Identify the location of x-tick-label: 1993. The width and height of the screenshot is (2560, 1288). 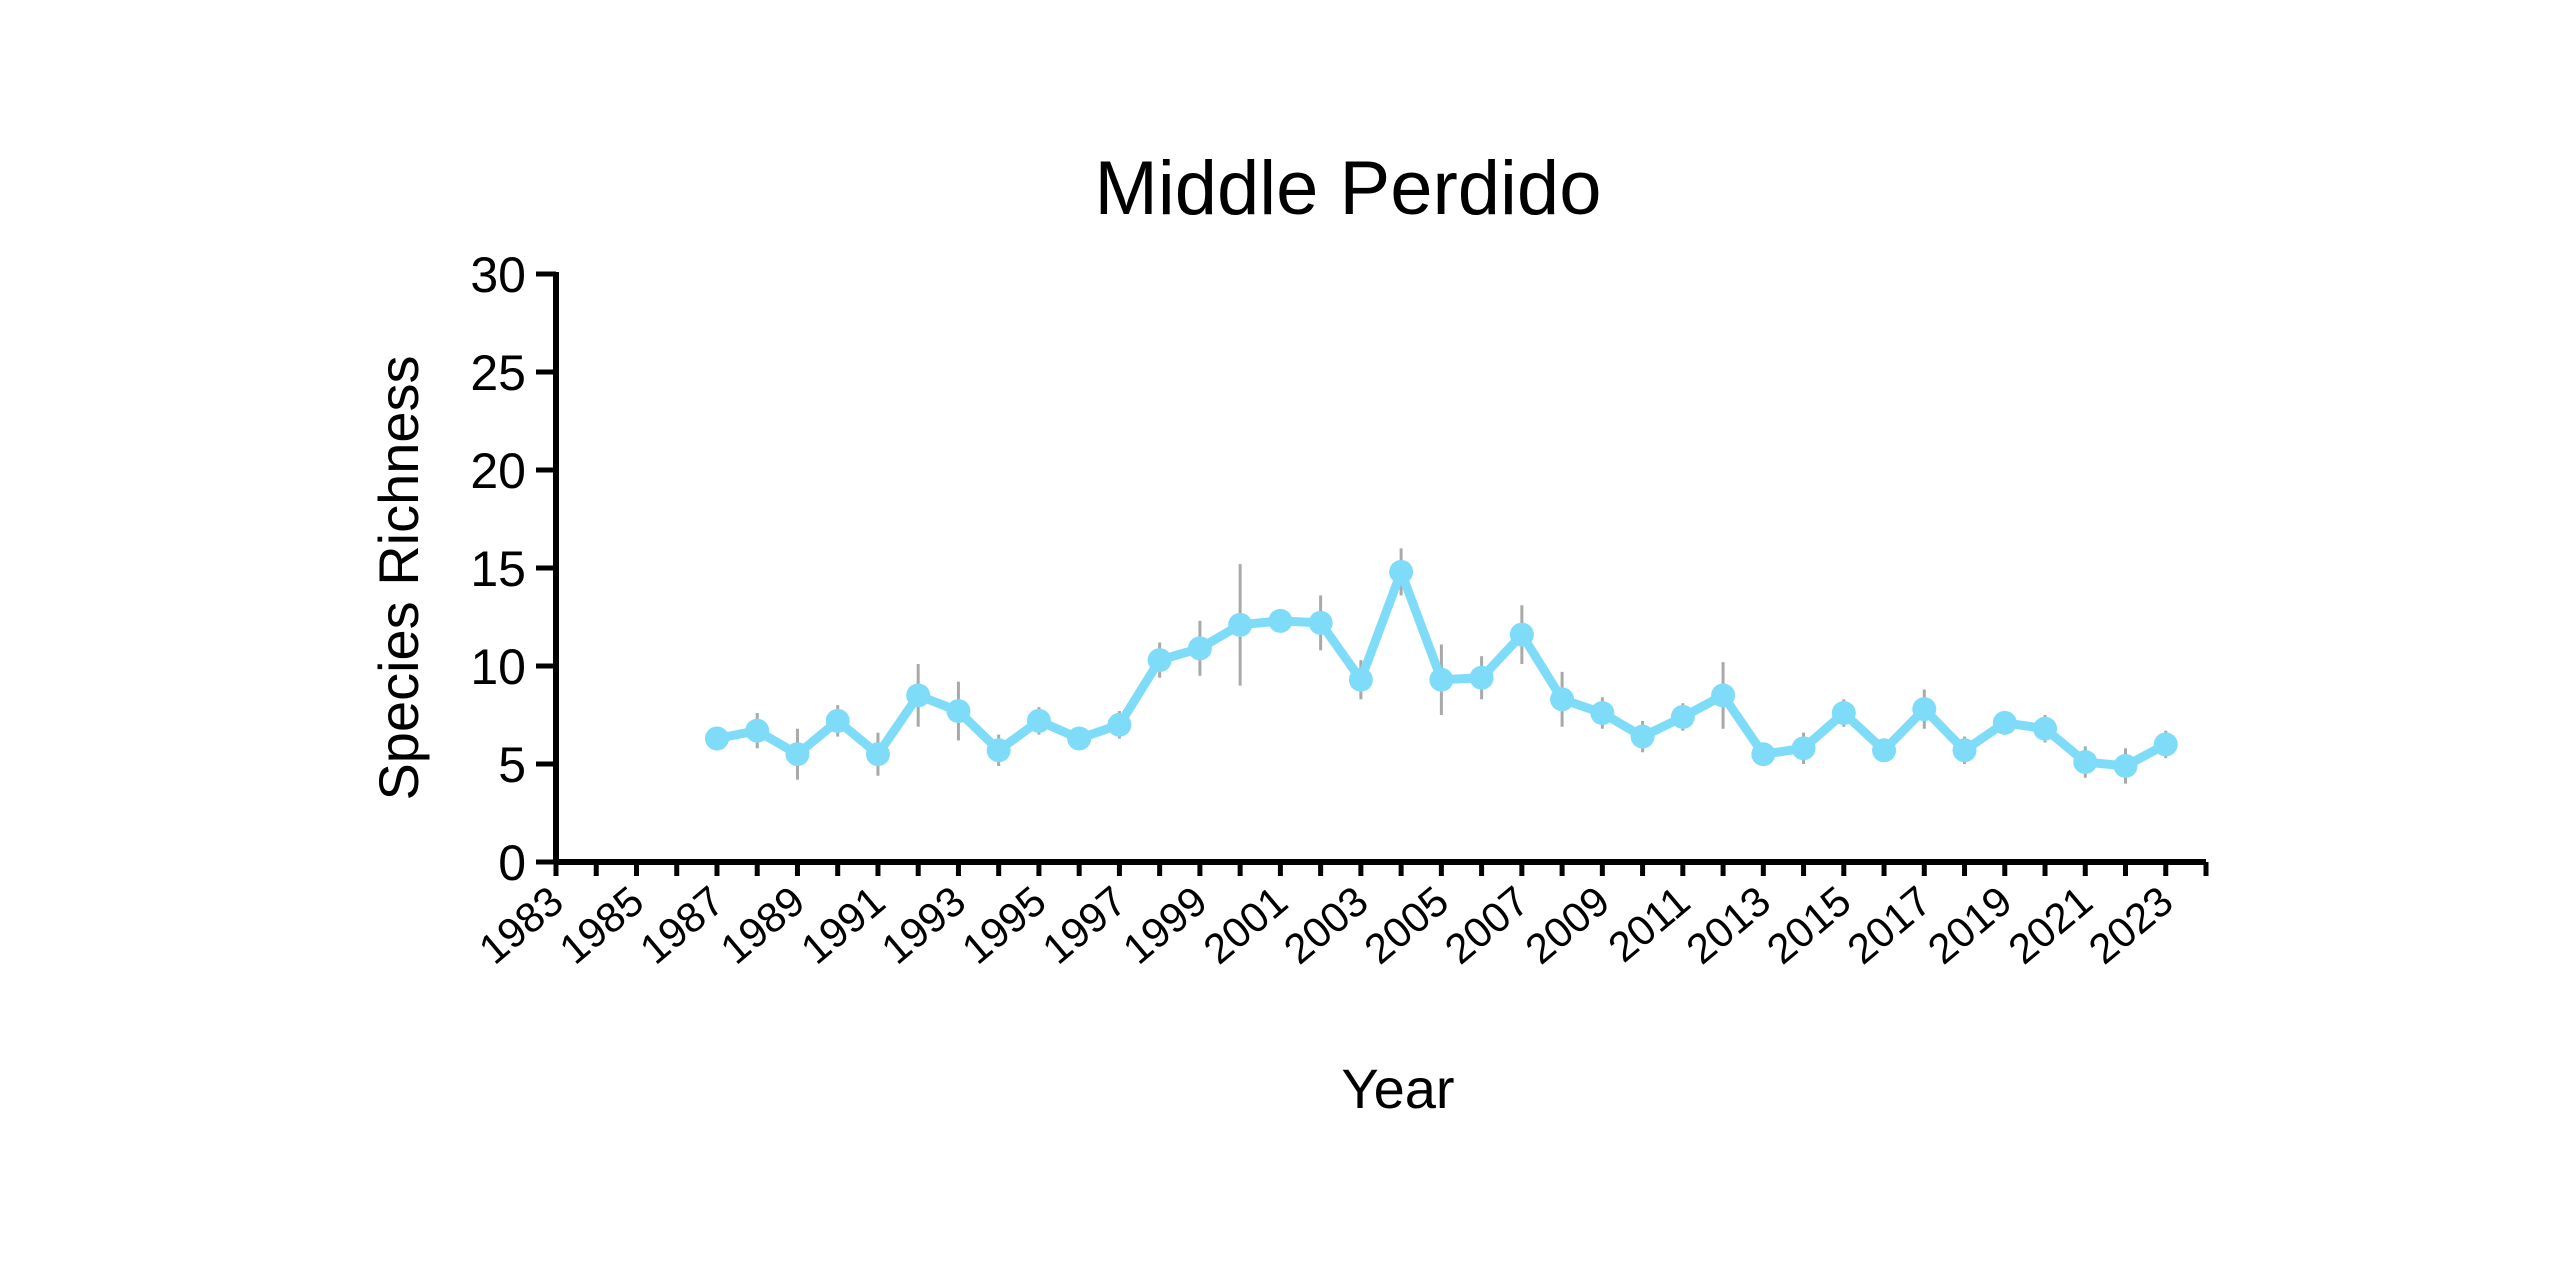
(923, 925).